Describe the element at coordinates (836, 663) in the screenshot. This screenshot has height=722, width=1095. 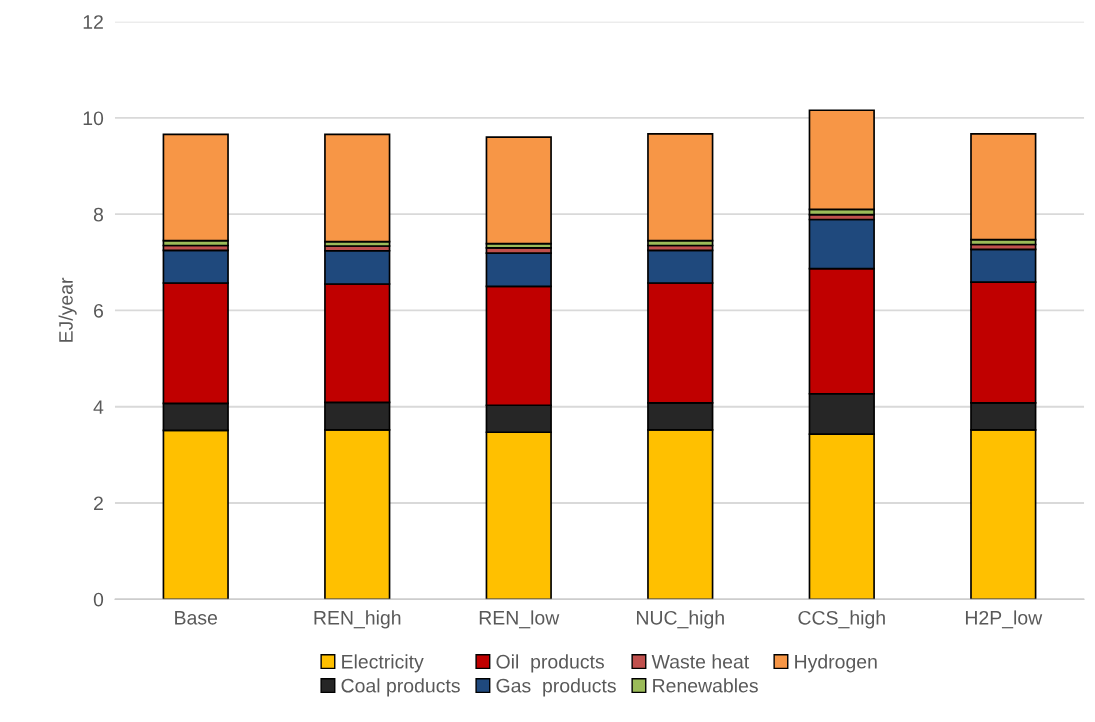
I see `legend-label: Hydrogen` at that location.